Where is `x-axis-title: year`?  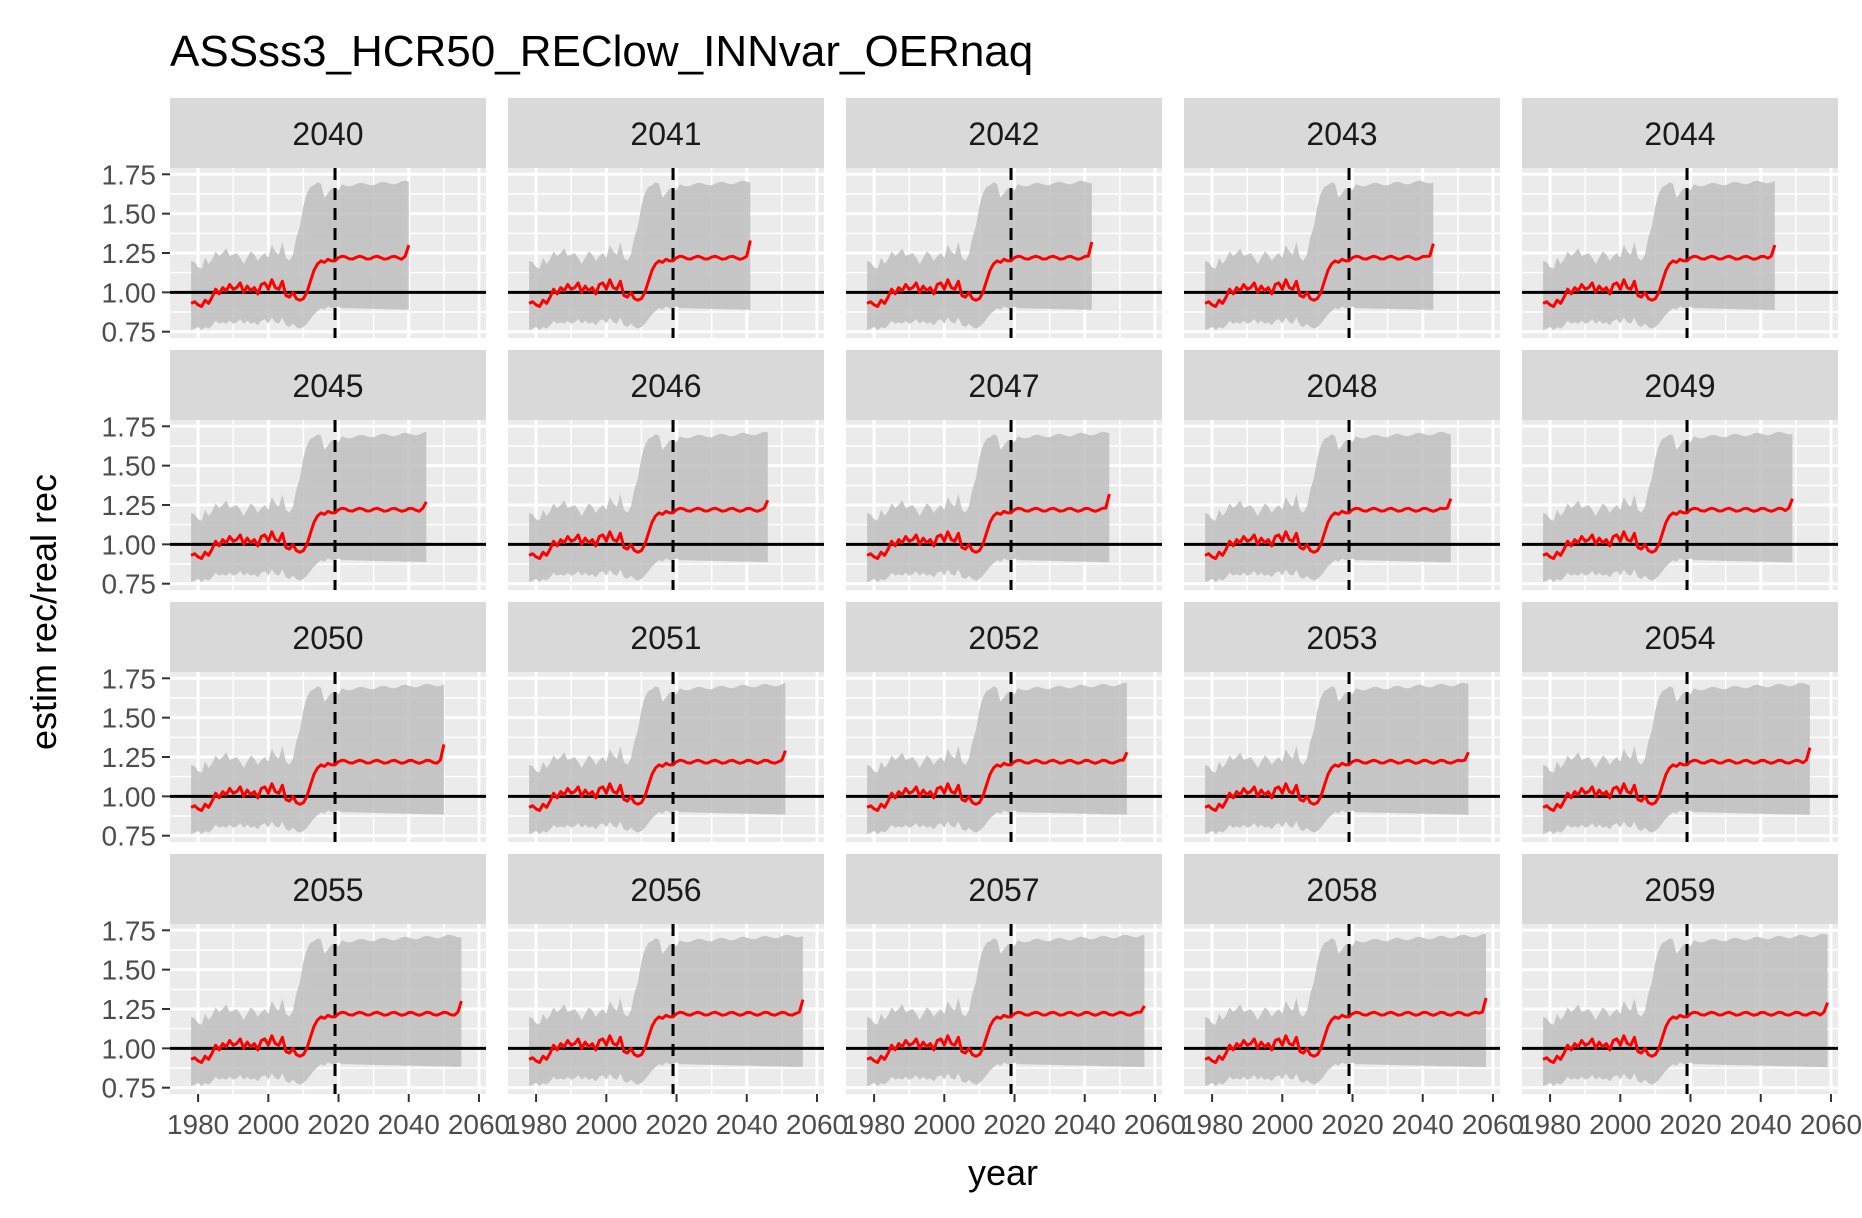 x-axis-title: year is located at coordinates (1003, 1172).